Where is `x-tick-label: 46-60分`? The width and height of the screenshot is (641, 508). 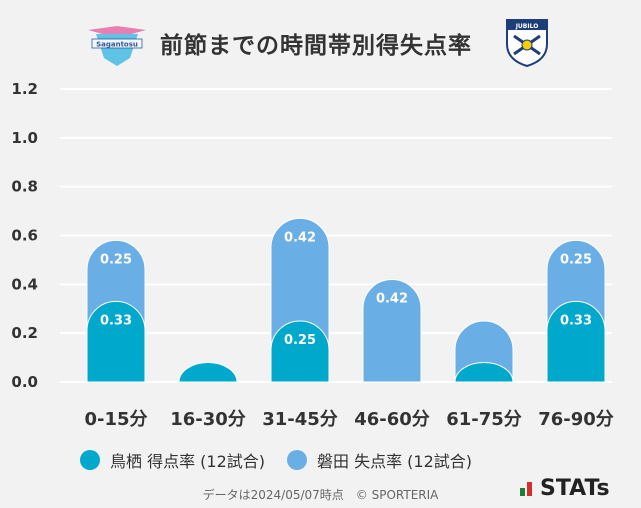 x-tick-label: 46-60分 is located at coordinates (392, 419).